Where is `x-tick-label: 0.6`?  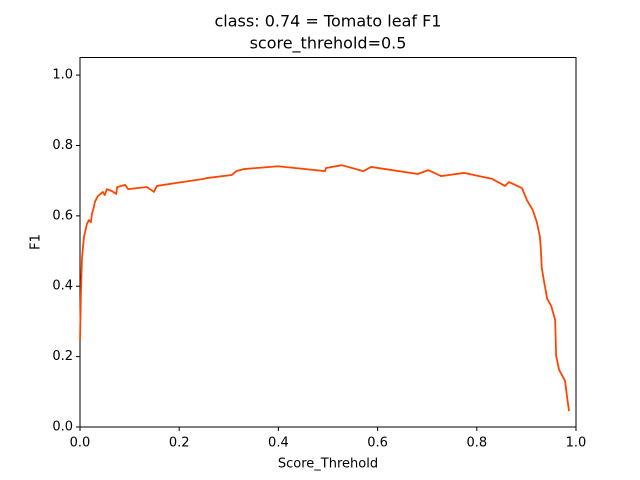 x-tick-label: 0.6 is located at coordinates (377, 443).